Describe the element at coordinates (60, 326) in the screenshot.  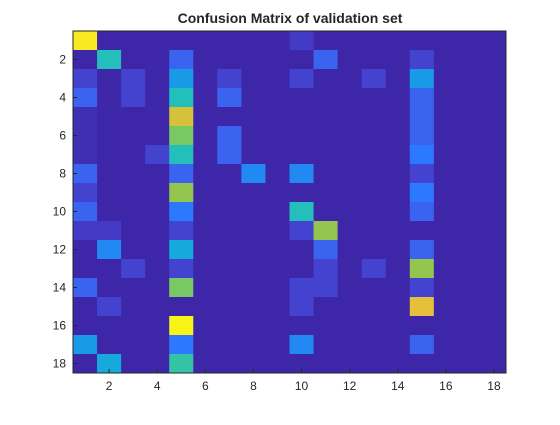
I see `y-tick-label: 16` at that location.